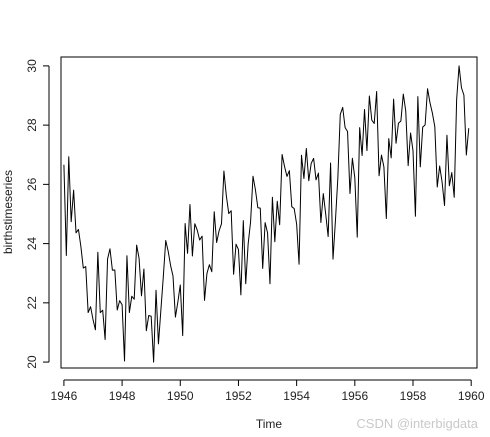 The width and height of the screenshot is (490, 437). Describe the element at coordinates (238, 396) in the screenshot. I see `x-tick-label: 1952` at that location.